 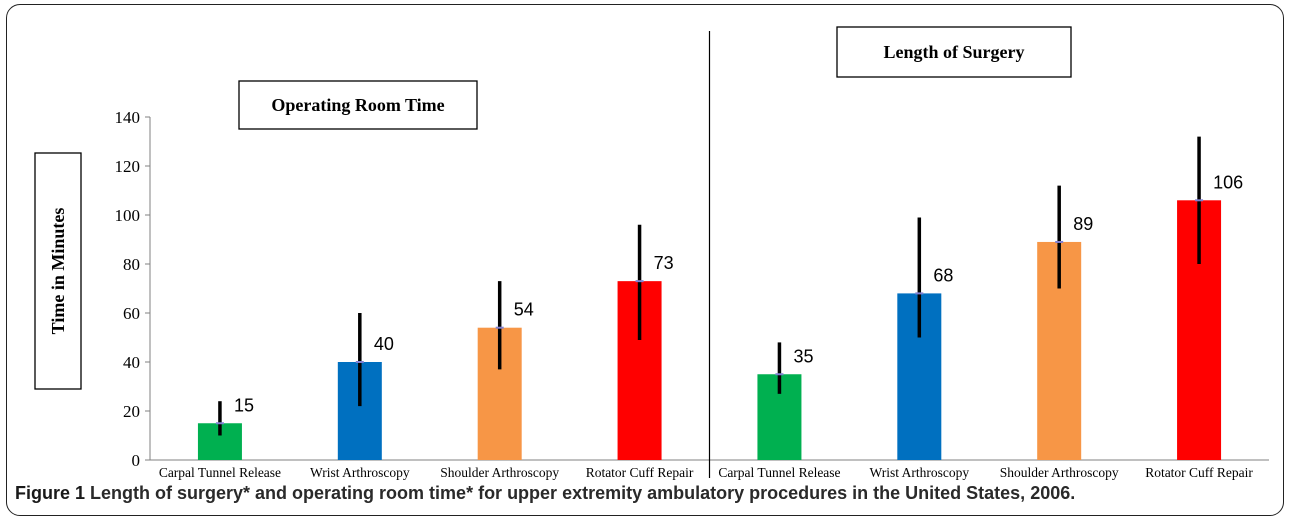 I want to click on data-label: 54, so click(x=524, y=310).